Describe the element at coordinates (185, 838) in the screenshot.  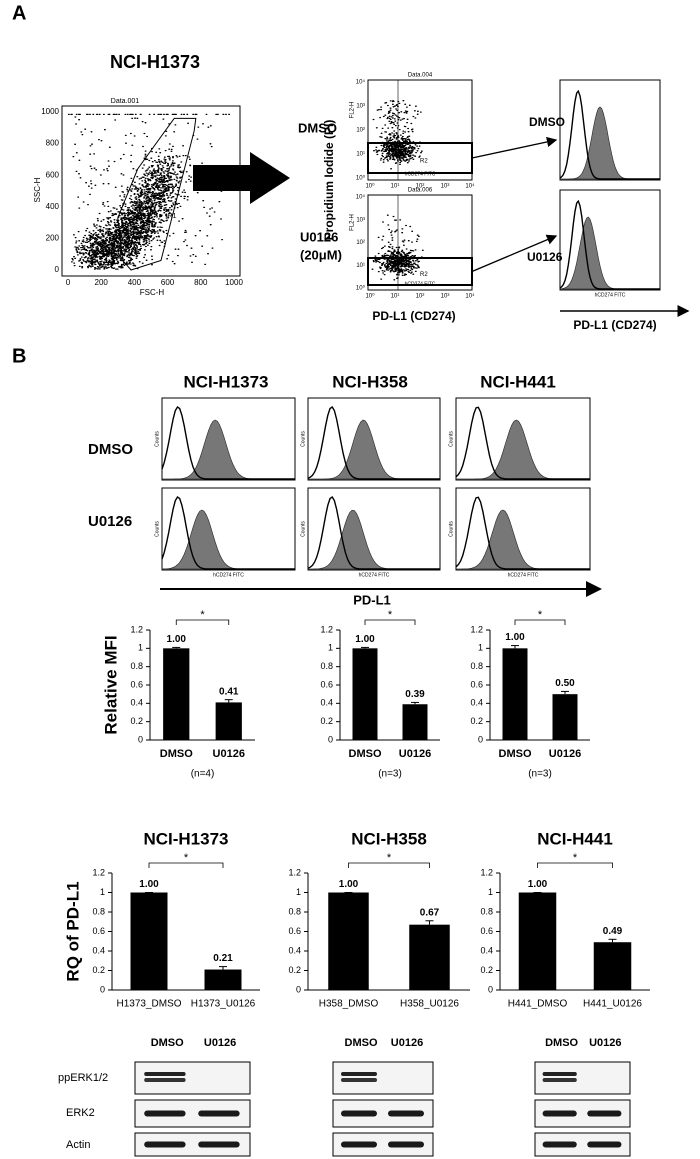
I see `chart-title: NCI-H1373` at that location.